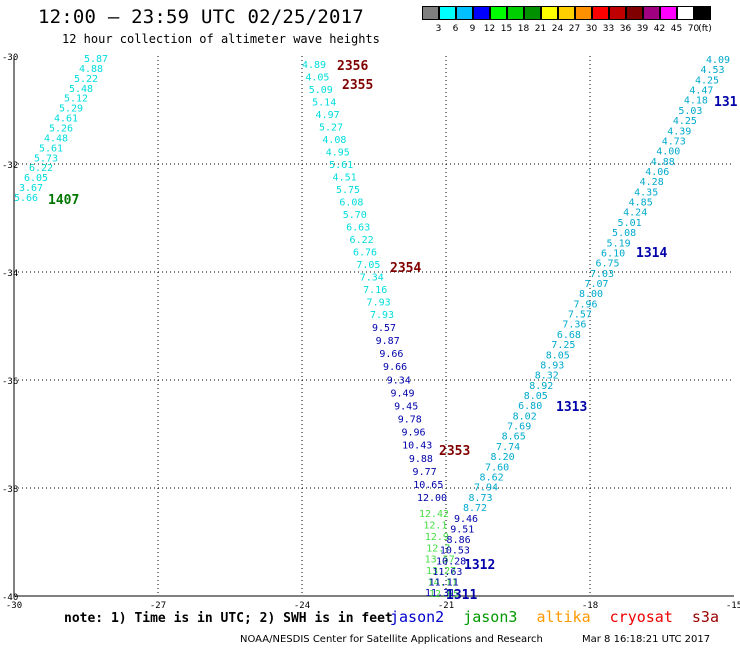  Describe the element at coordinates (571, 407) in the screenshot. I see `pass-number-label: 1313` at that location.